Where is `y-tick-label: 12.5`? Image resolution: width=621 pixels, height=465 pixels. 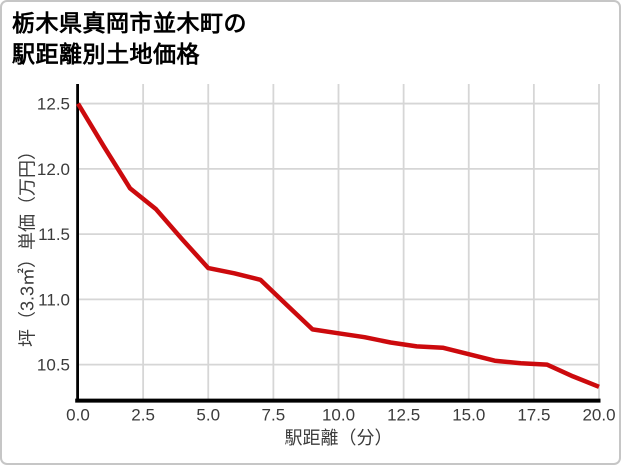 y-tick-label: 12.5 is located at coordinates (53, 104).